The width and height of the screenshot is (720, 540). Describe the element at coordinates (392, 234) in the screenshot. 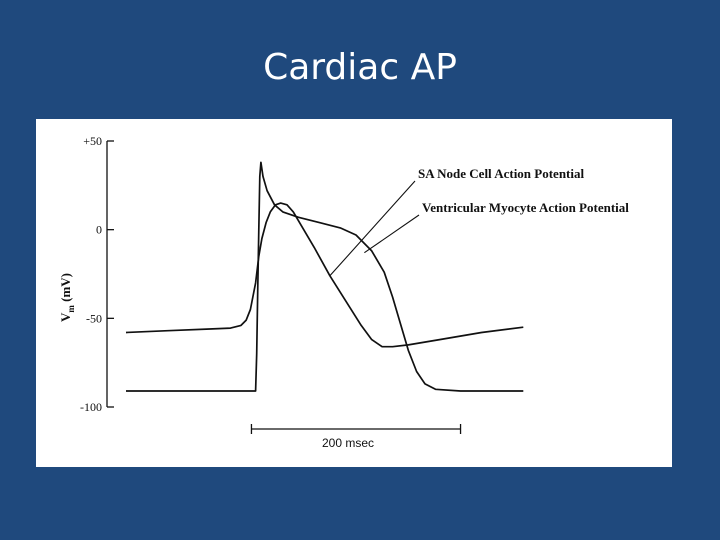

I see `ventricular-leader-line` at that location.